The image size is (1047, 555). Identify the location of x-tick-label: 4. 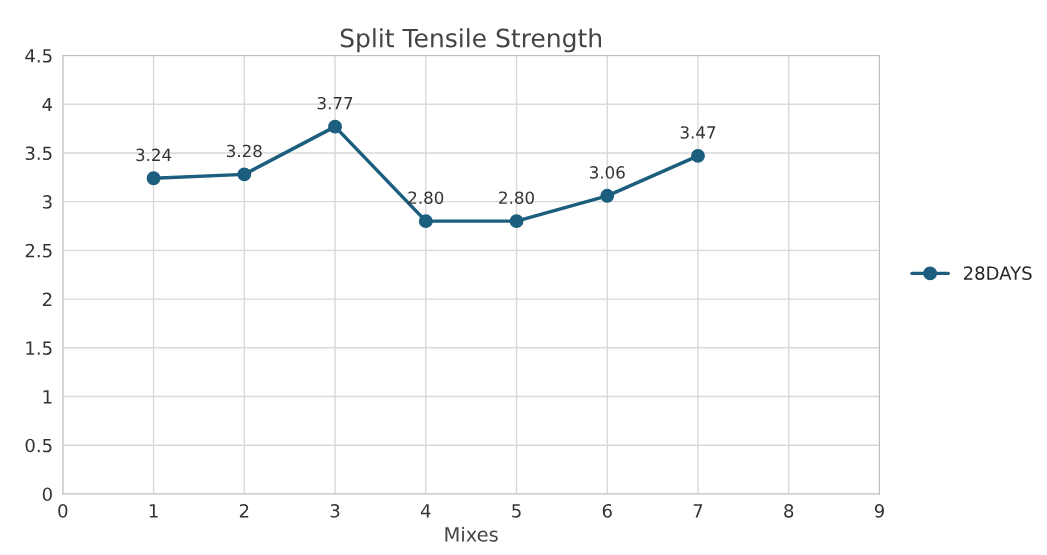
(425, 511).